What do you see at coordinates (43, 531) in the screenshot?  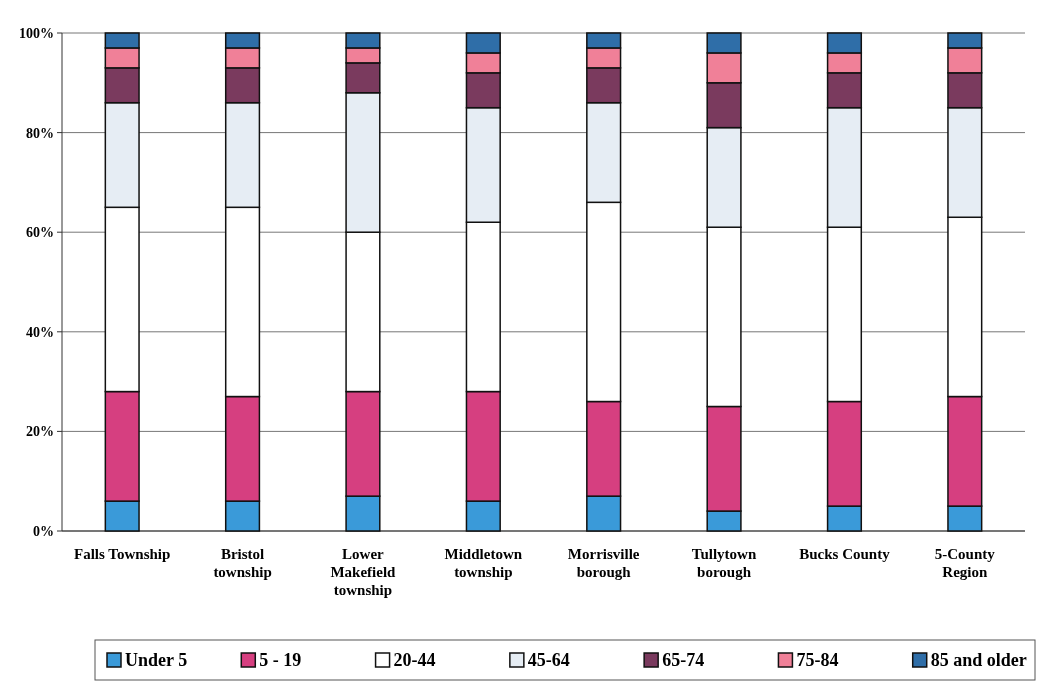 I see `y-tick-label: 0%` at bounding box center [43, 531].